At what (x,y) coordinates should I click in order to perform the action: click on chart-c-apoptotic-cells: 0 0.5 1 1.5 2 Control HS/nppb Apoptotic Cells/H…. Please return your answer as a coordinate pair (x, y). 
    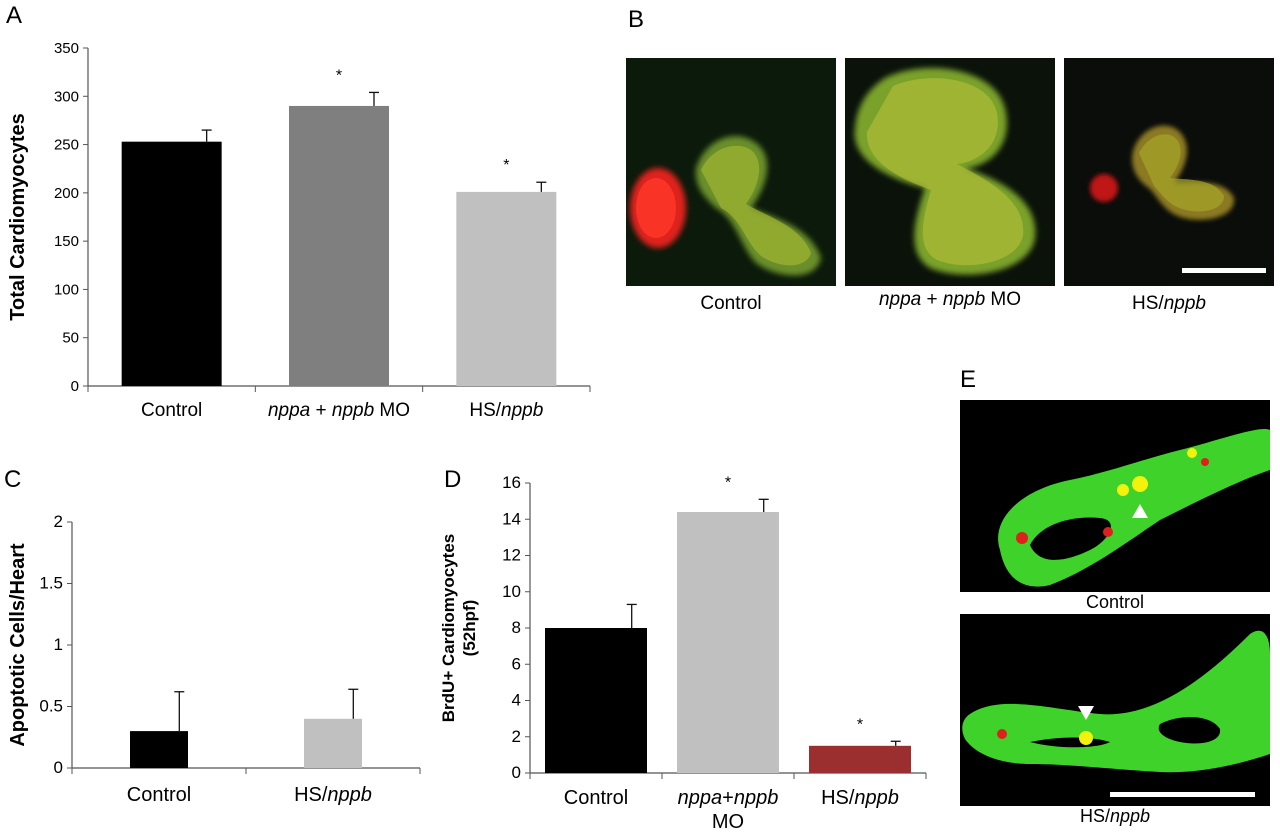
    Looking at the image, I should click on (214, 659).